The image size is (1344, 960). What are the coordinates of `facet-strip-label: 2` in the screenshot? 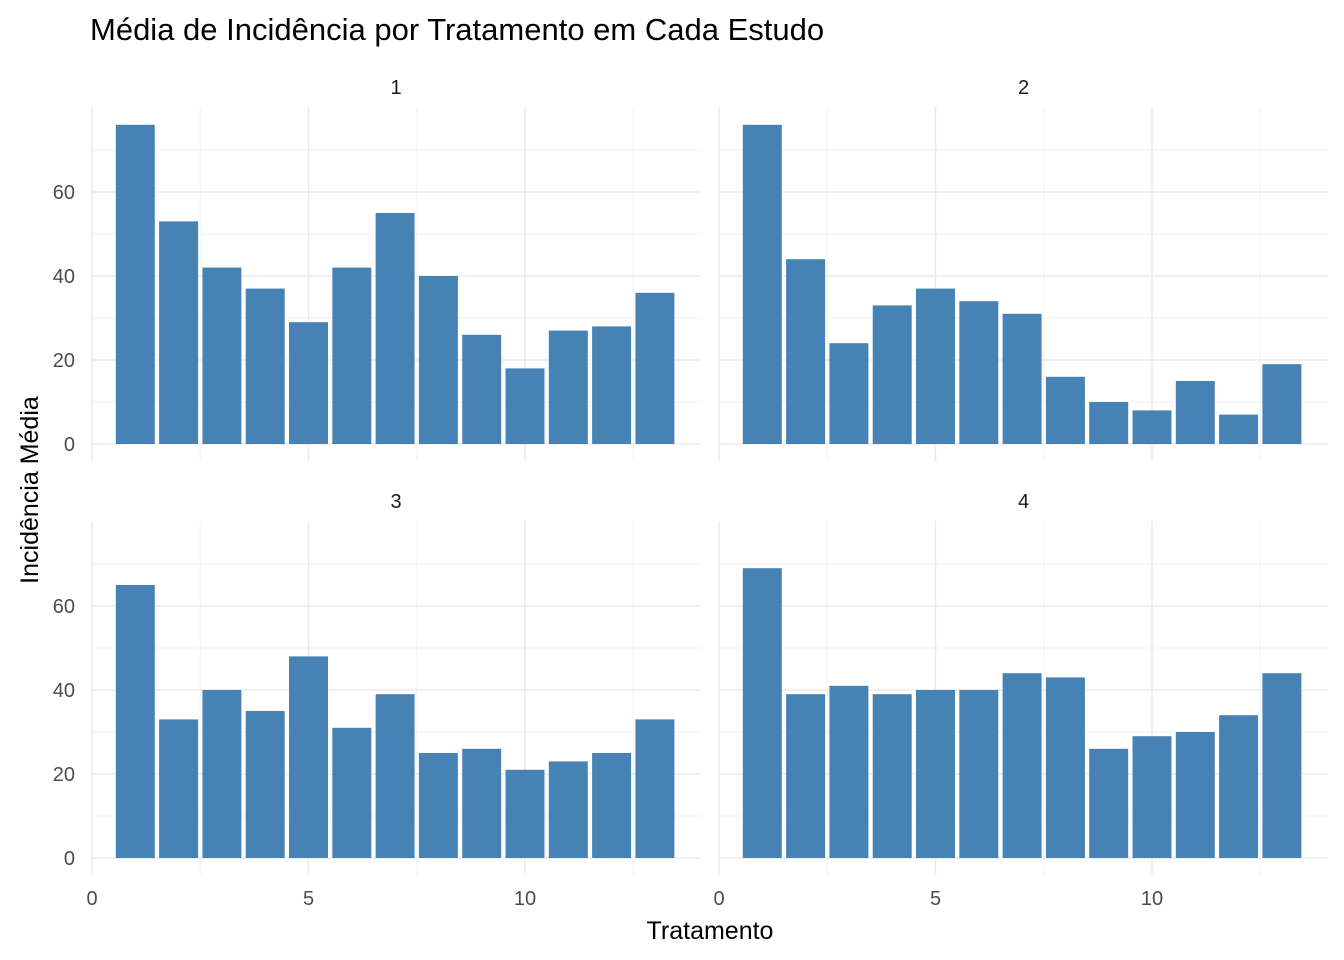 It's located at (1023, 88).